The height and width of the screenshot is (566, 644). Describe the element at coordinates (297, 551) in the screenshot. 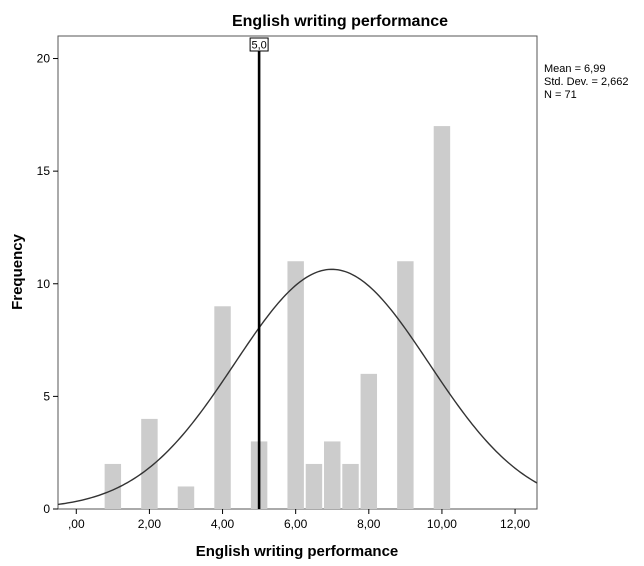

I see `x-axis-label: English writing performance` at that location.